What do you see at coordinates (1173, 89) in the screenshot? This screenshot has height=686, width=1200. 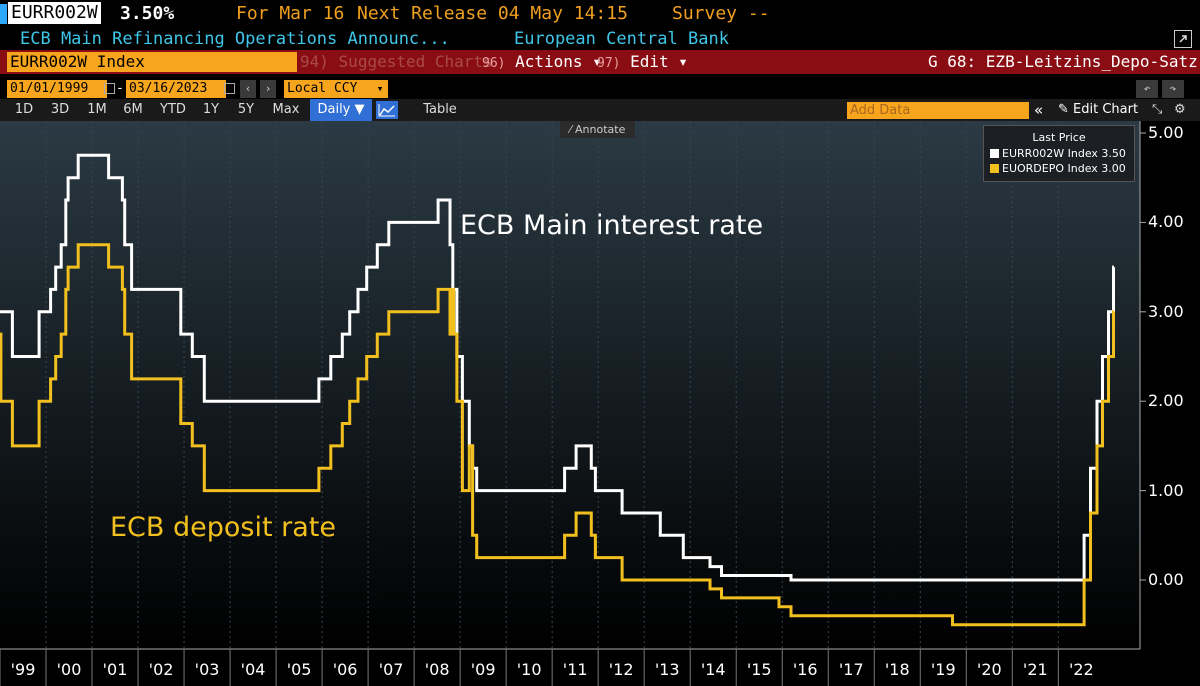 I see `redo-icon: ↷` at bounding box center [1173, 89].